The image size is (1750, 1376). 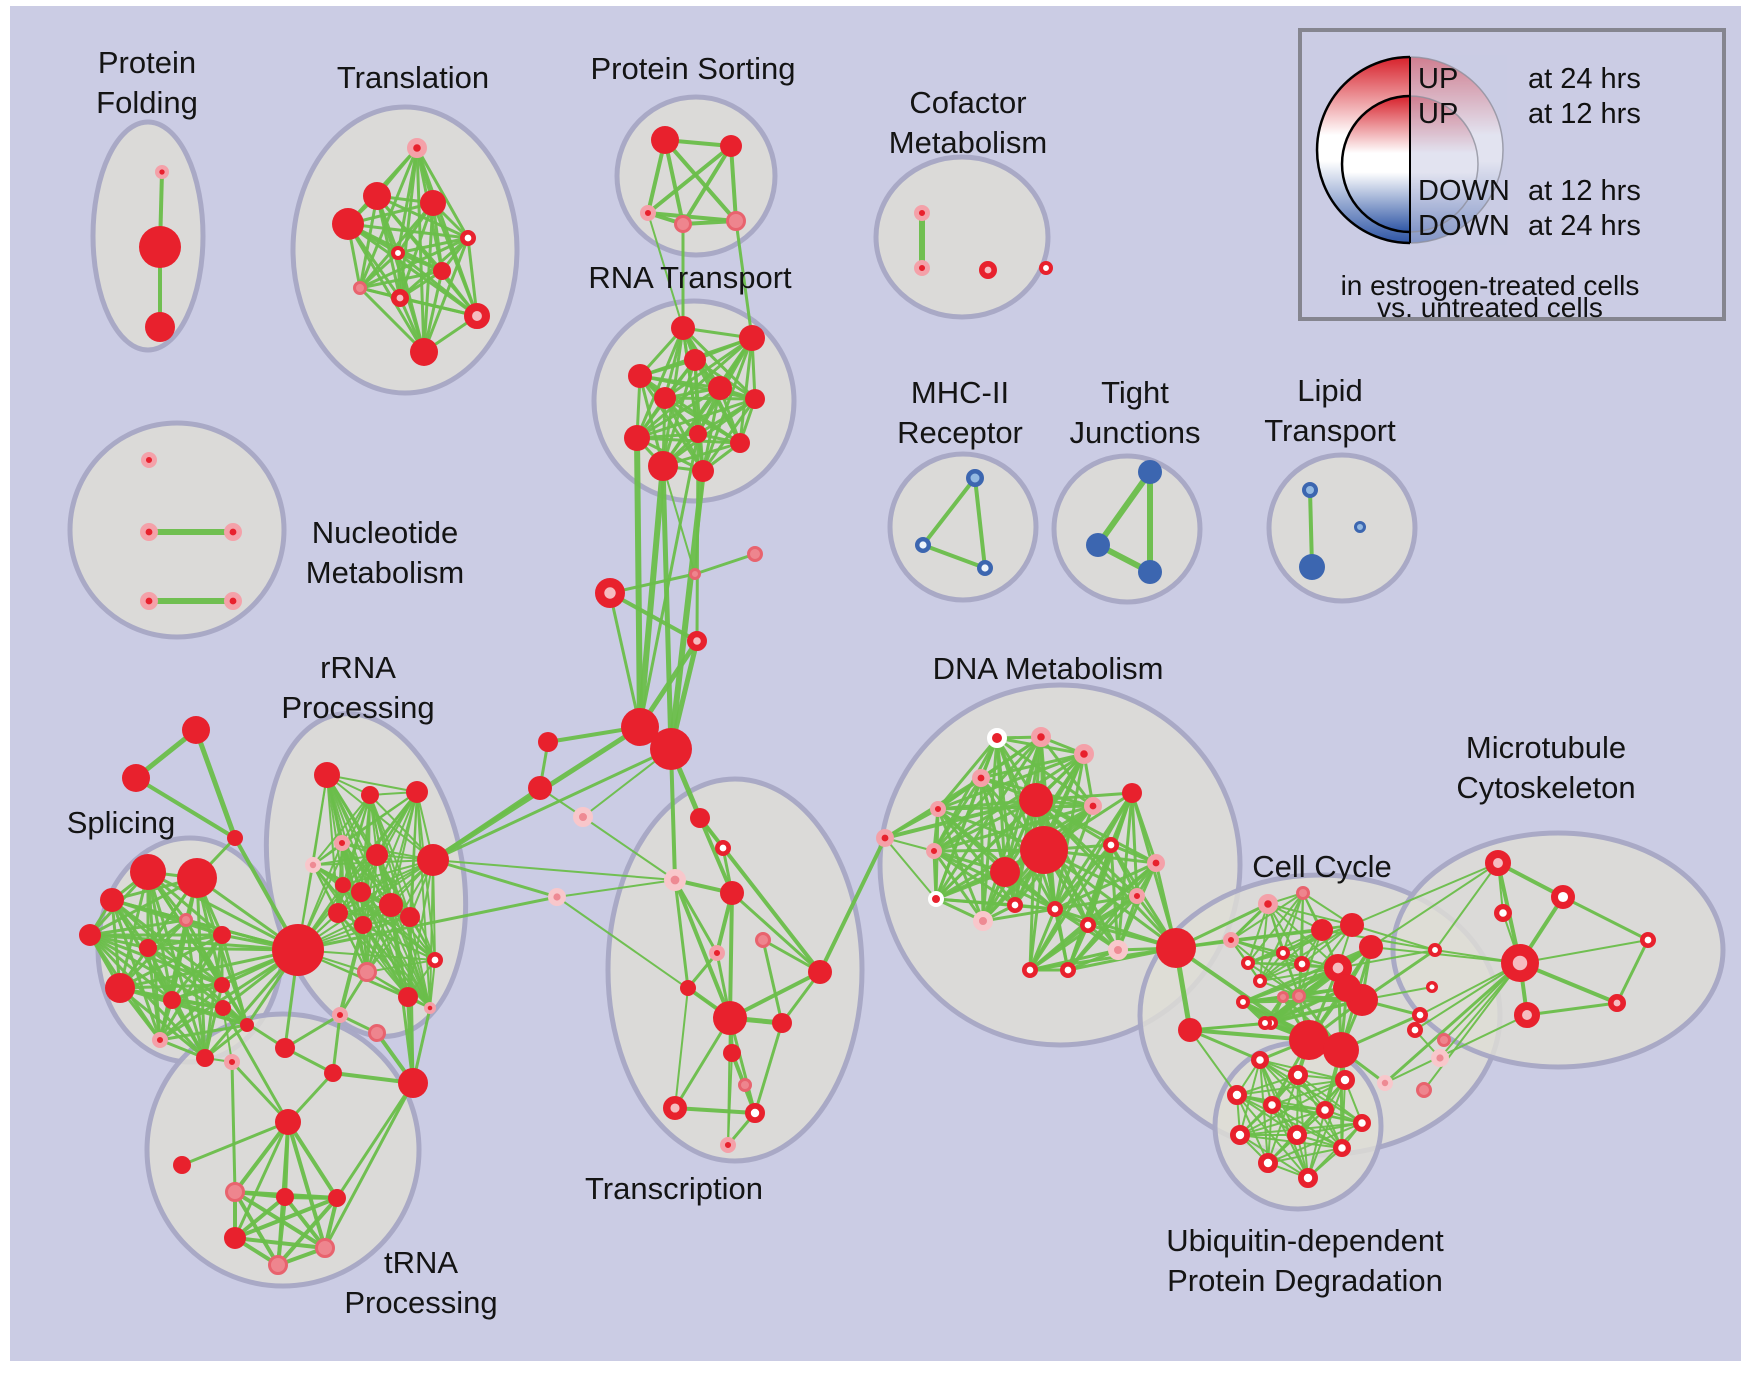 I want to click on legend-down-12-time: at 12 hrs, so click(x=1584, y=191).